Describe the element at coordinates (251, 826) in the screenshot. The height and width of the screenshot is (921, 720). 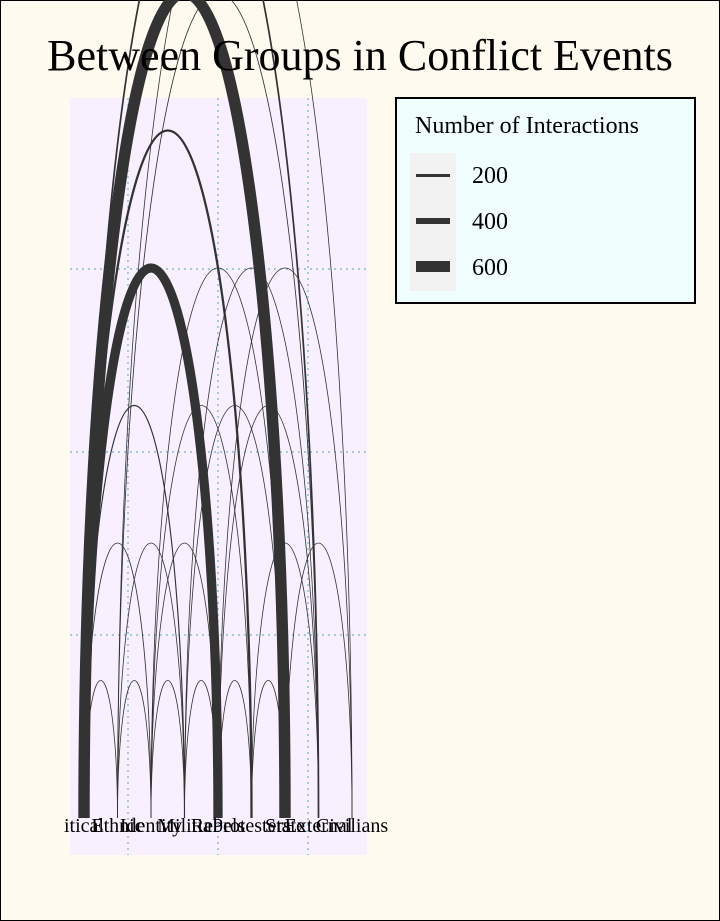
I see `node-label-protesters: Protesters` at that location.